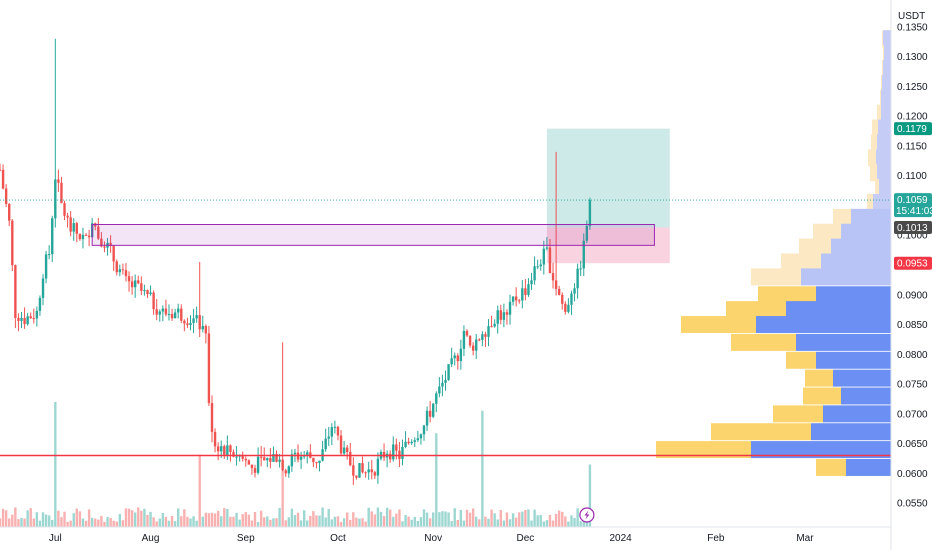 This screenshot has width=932, height=550. Describe the element at coordinates (608, 178) in the screenshot. I see `position-target-zone` at that location.